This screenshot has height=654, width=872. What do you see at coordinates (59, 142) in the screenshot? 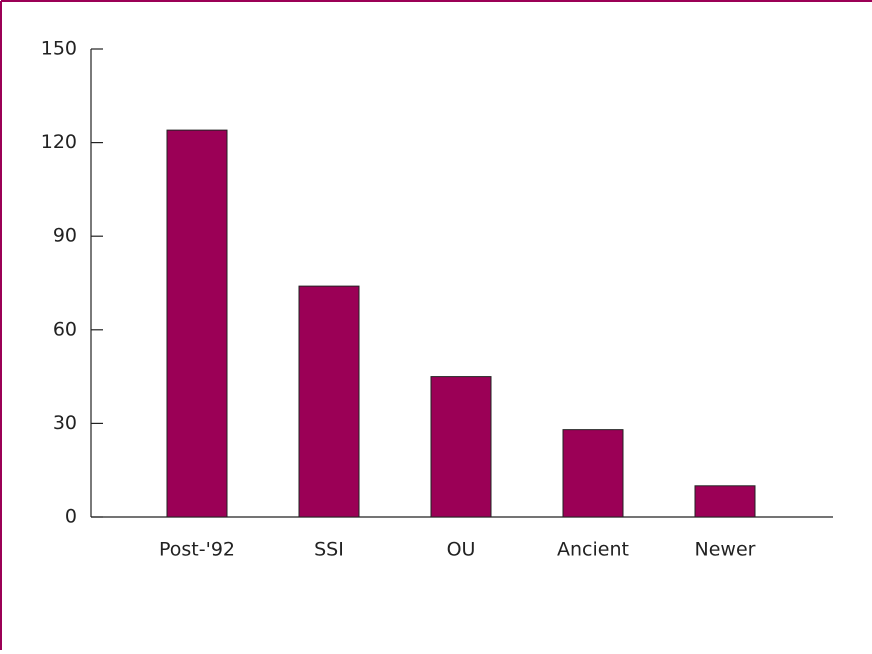
I see `y-tick-label: 120` at bounding box center [59, 142].